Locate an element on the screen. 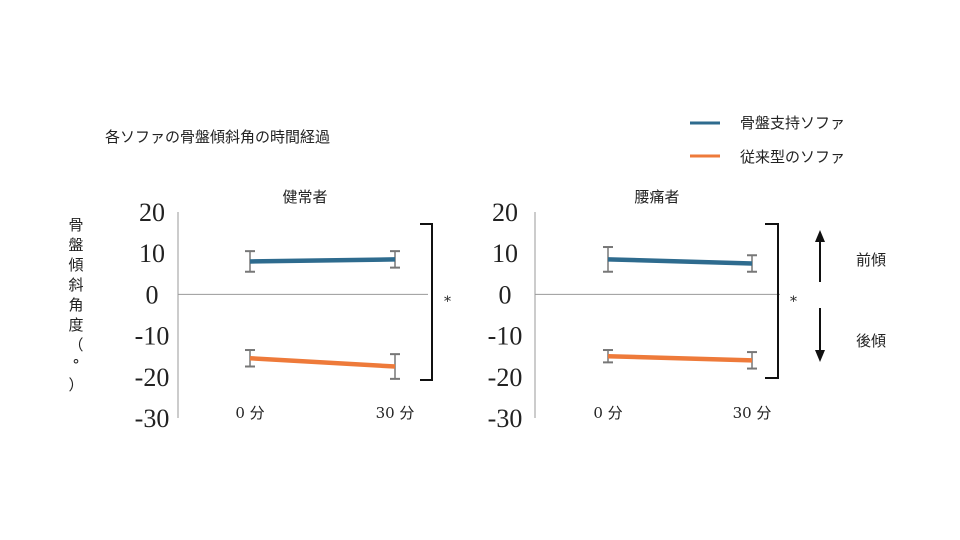 The width and height of the screenshot is (960, 540). y-axis-label-char: （ is located at coordinates (75, 345).